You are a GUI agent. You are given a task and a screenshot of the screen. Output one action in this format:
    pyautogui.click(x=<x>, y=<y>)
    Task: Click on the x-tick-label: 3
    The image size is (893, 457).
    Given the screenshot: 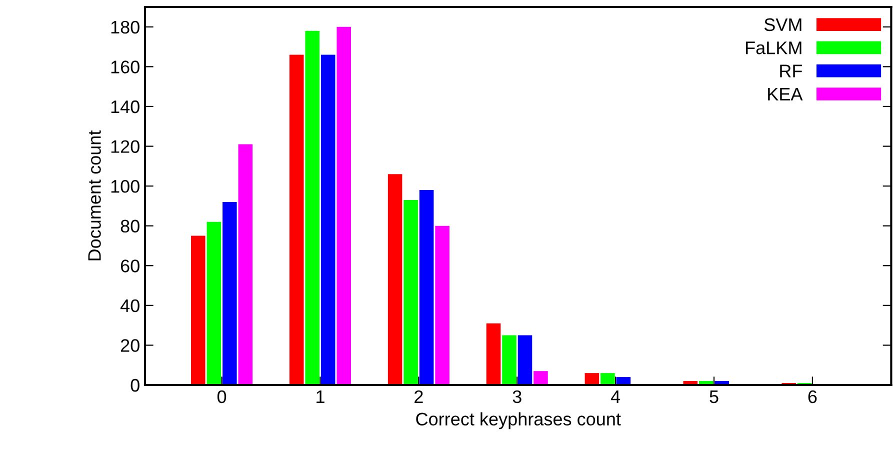 What is the action you would take?
    pyautogui.click(x=517, y=397)
    